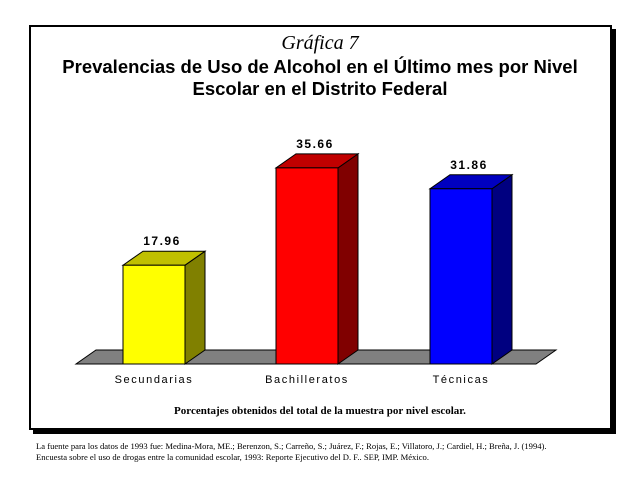 The image size is (640, 480). I want to click on figure-label: Gráfica 7, so click(320, 43).